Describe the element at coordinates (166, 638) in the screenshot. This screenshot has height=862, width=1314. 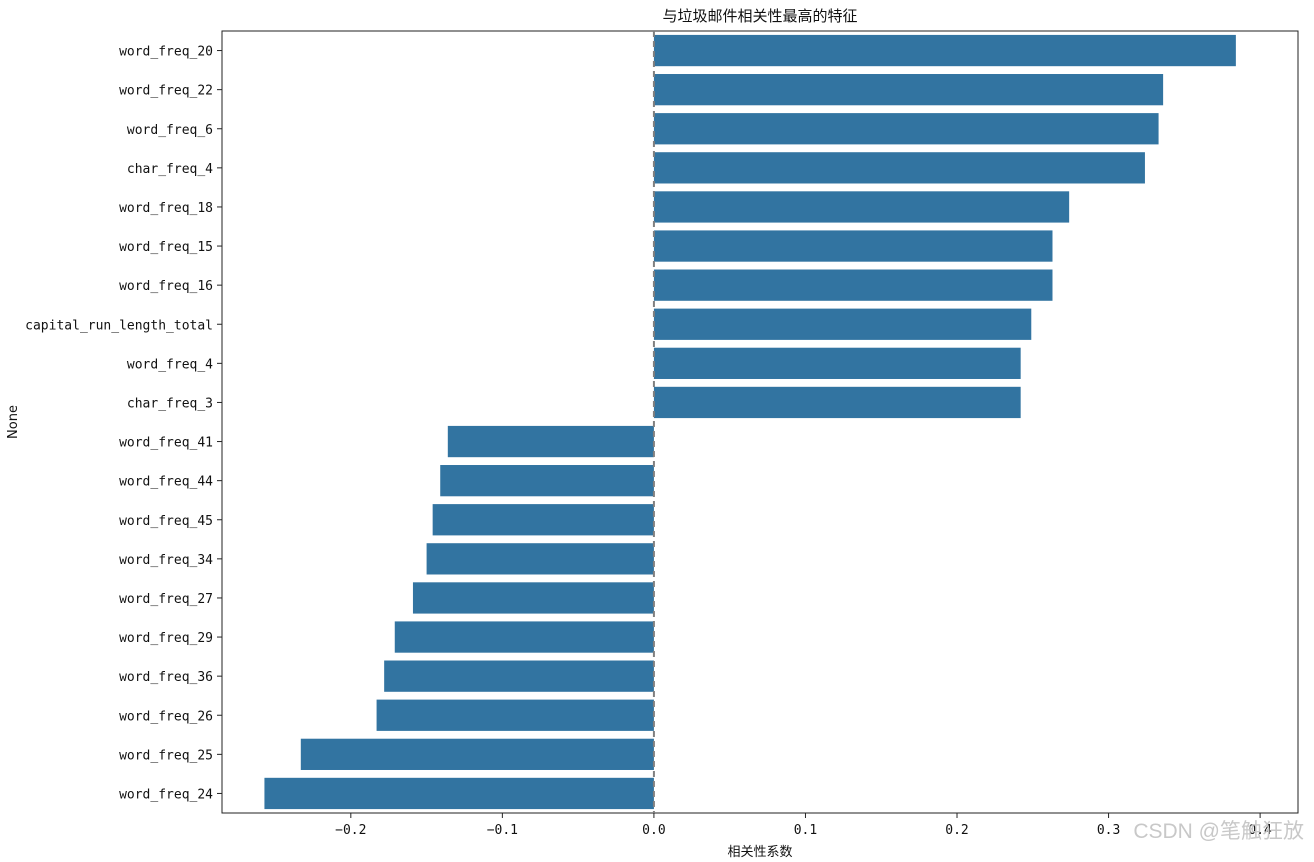
I see `y-tick-label: word_freq_29` at that location.